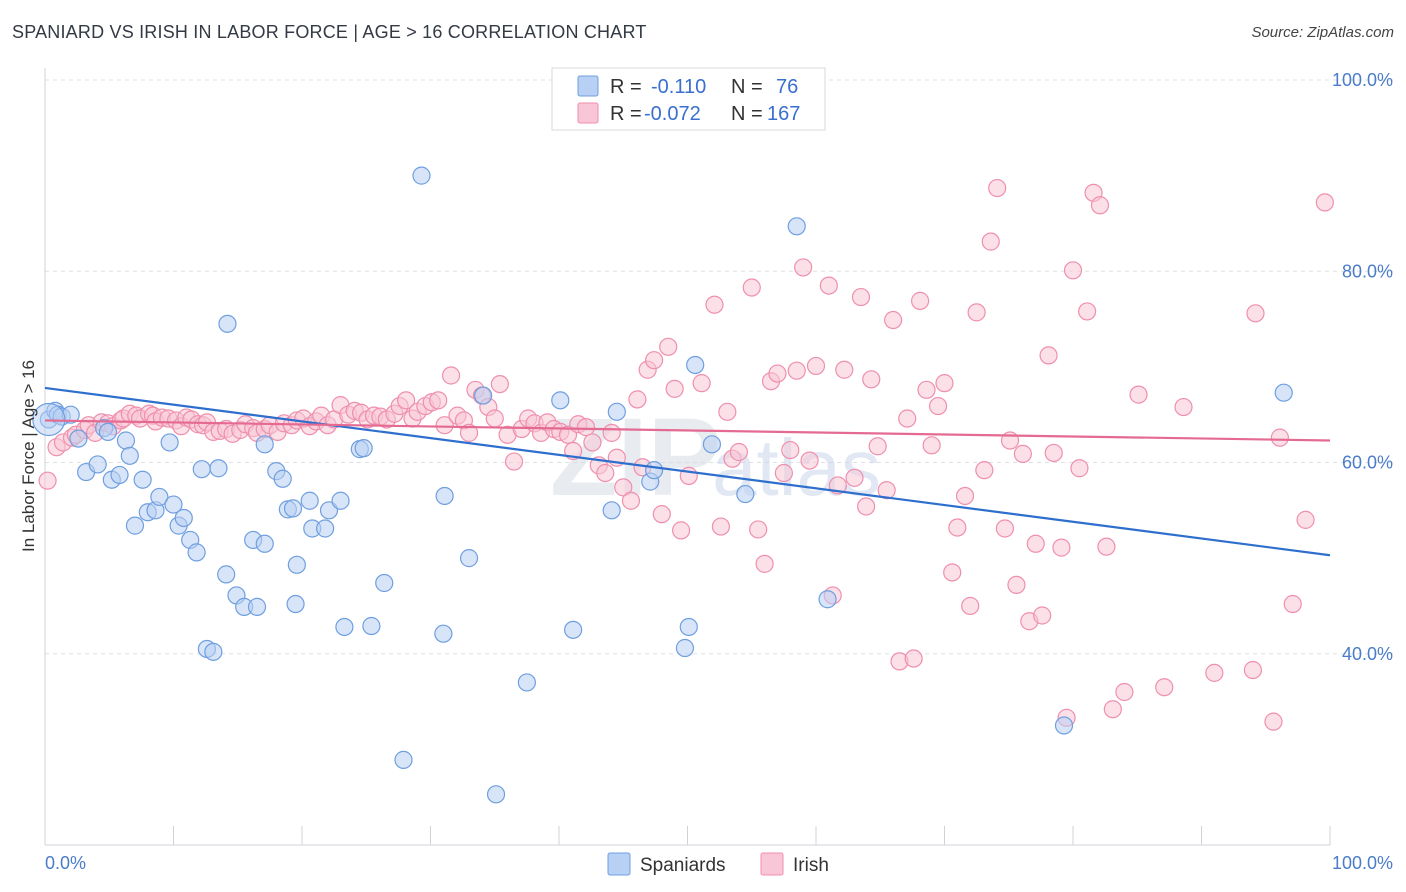 Image resolution: width=1406 pixels, height=892 pixels. I want to click on legend-n-label-irish: N =, so click(747, 114).